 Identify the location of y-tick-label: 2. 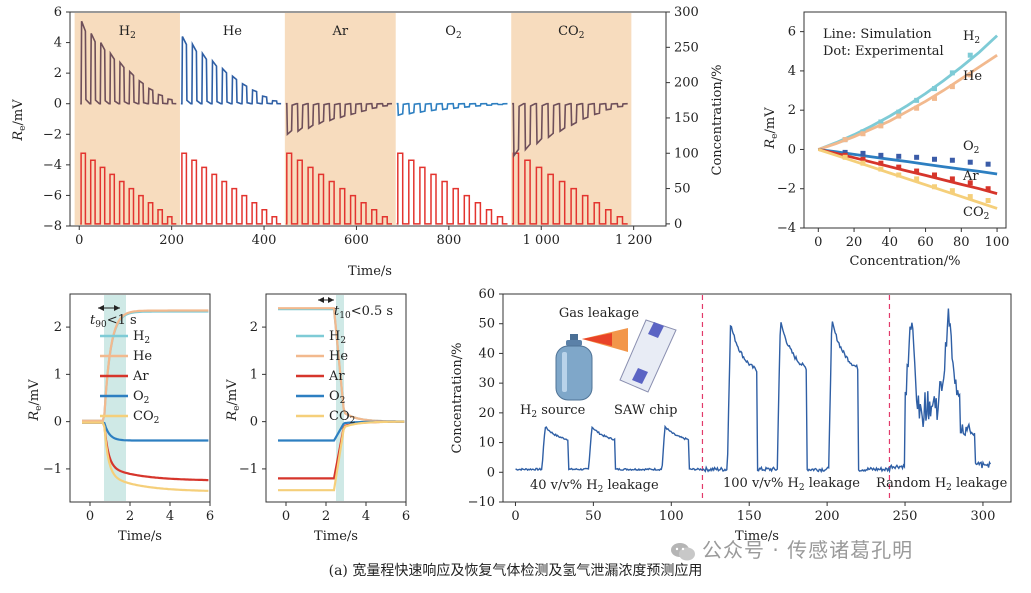
(792, 110).